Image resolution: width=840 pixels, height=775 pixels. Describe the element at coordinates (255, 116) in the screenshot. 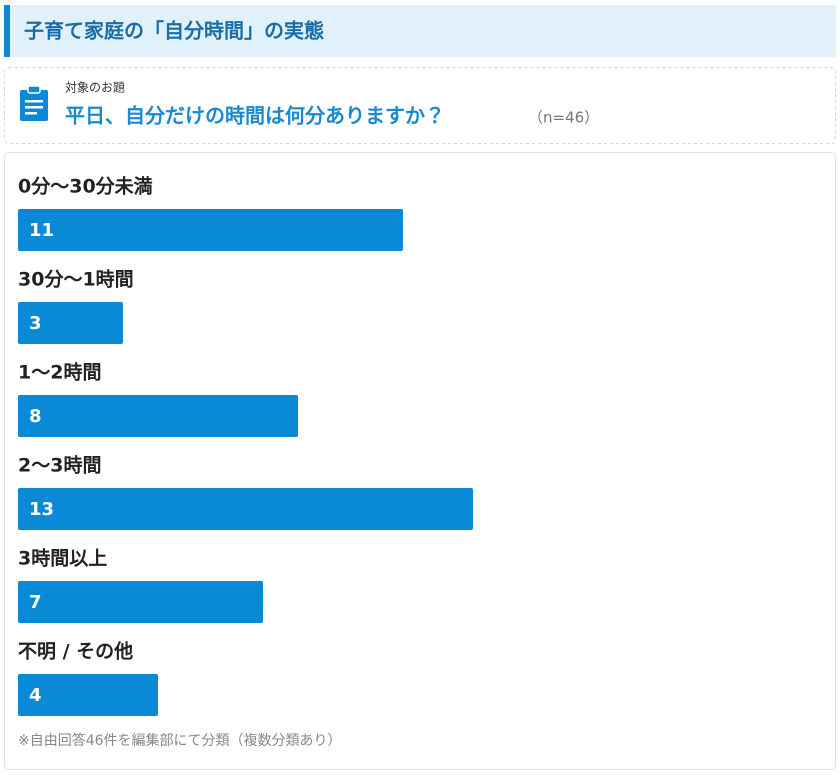

I see `question-text: 平日、自分だけの時間は何分ありますか？` at that location.